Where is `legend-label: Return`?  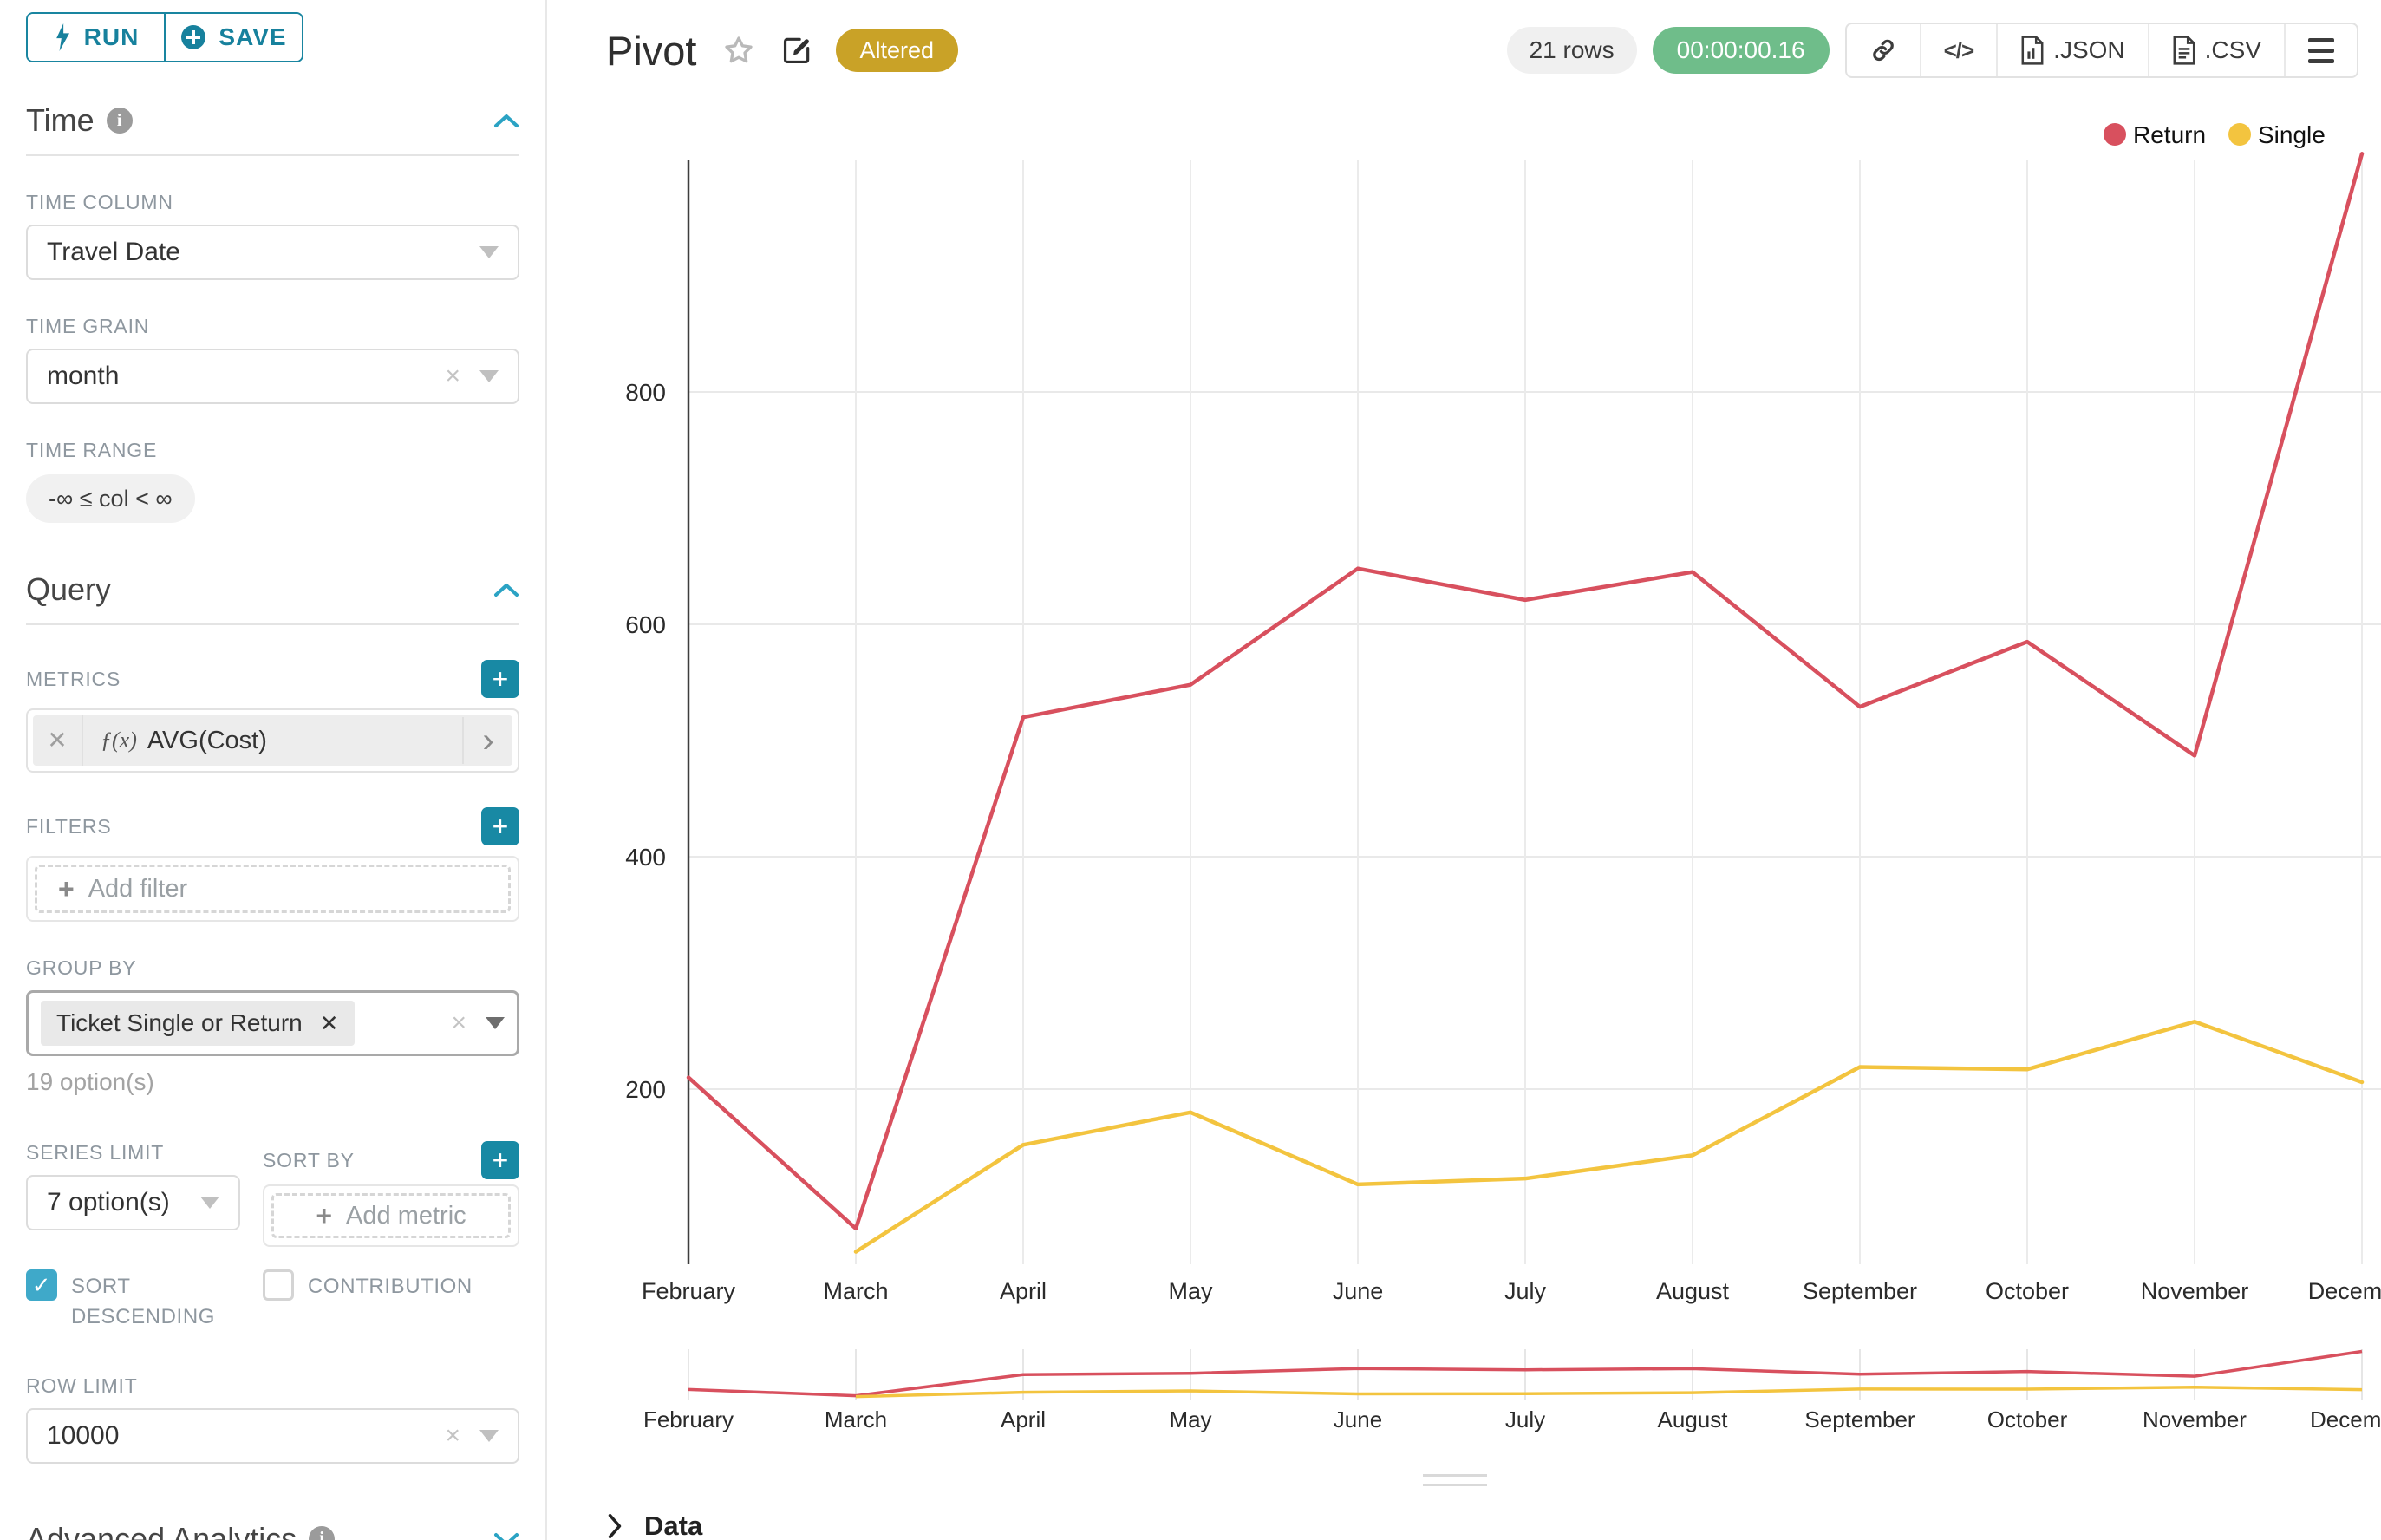
legend-label: Return is located at coordinates (2170, 134).